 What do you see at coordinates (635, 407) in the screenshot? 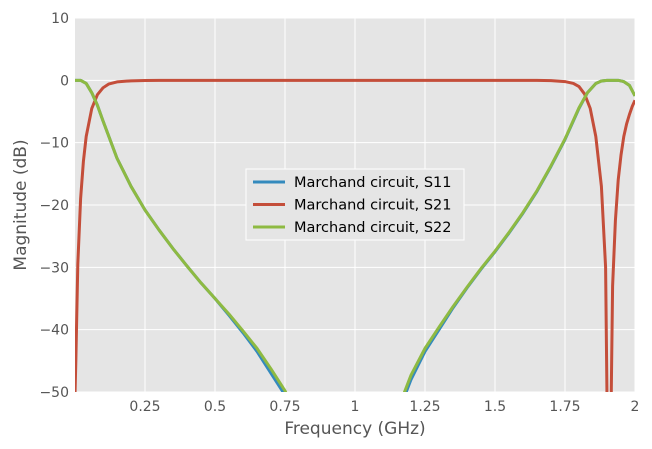
I see `x-tick-label: 2` at bounding box center [635, 407].